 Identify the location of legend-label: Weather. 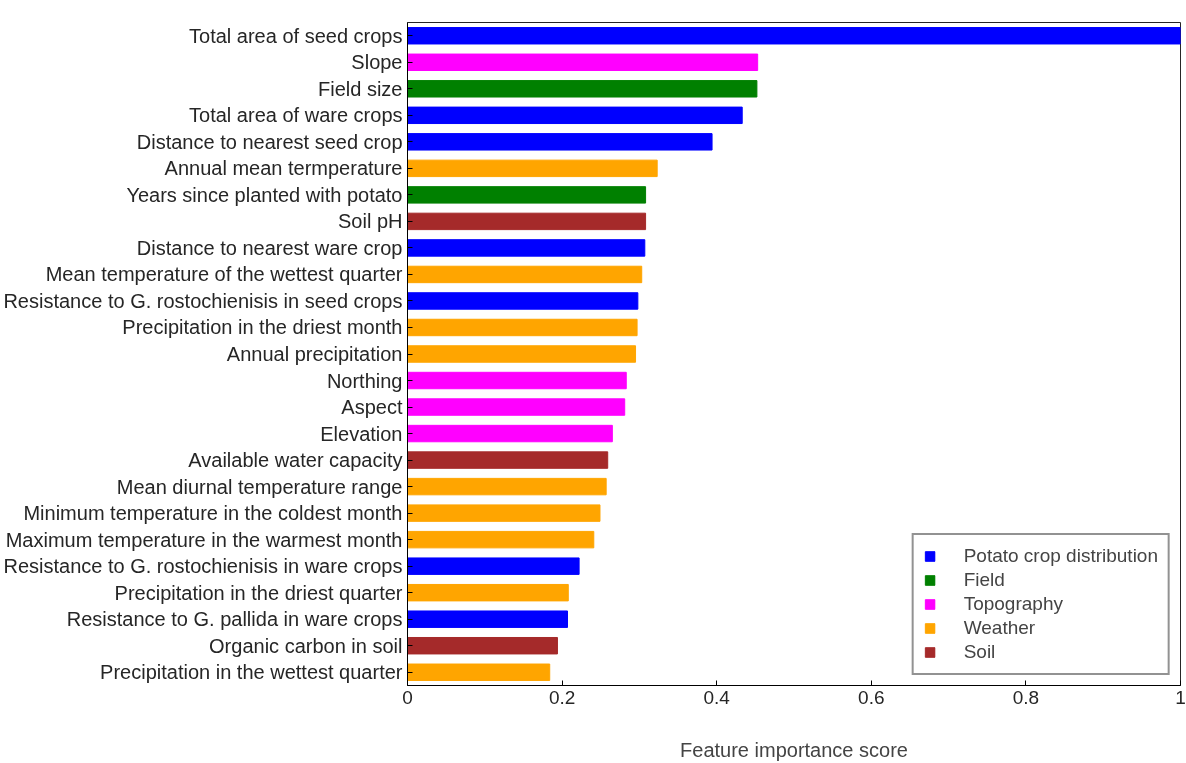
(999, 628).